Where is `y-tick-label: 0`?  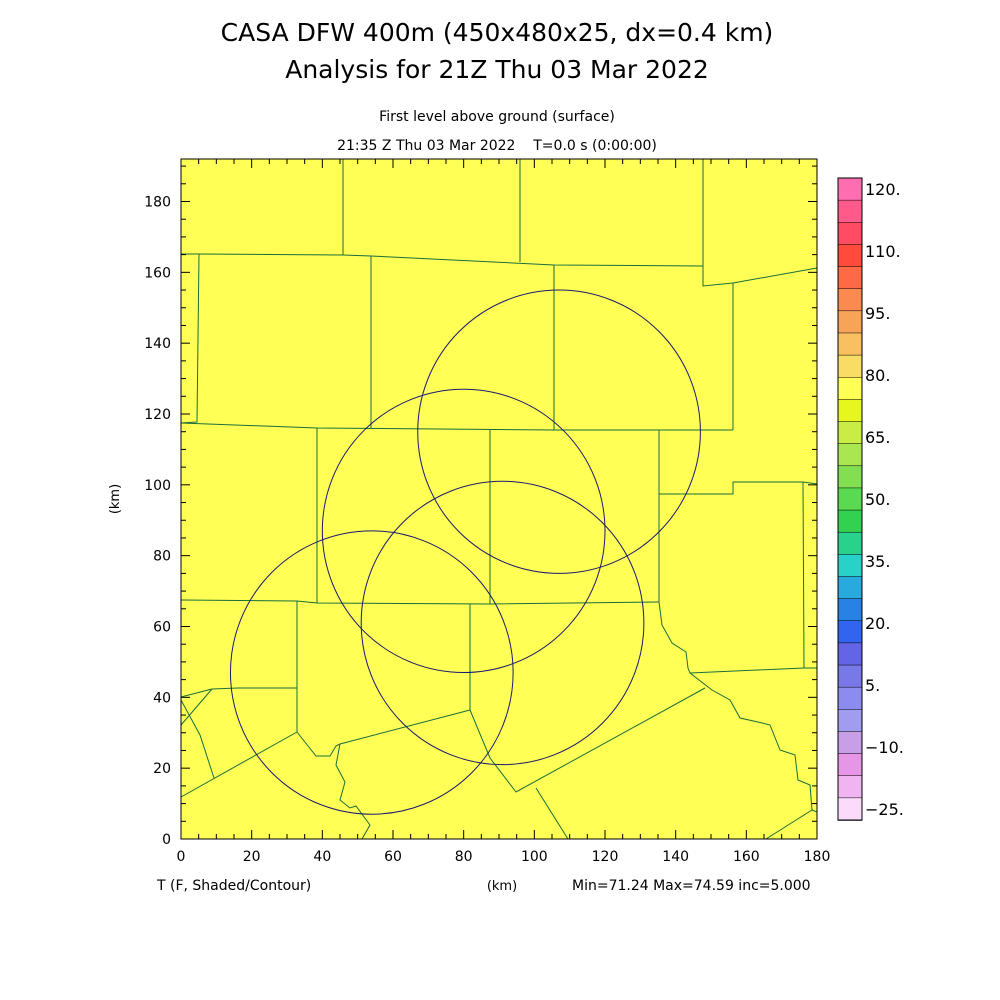 y-tick-label: 0 is located at coordinates (166, 840).